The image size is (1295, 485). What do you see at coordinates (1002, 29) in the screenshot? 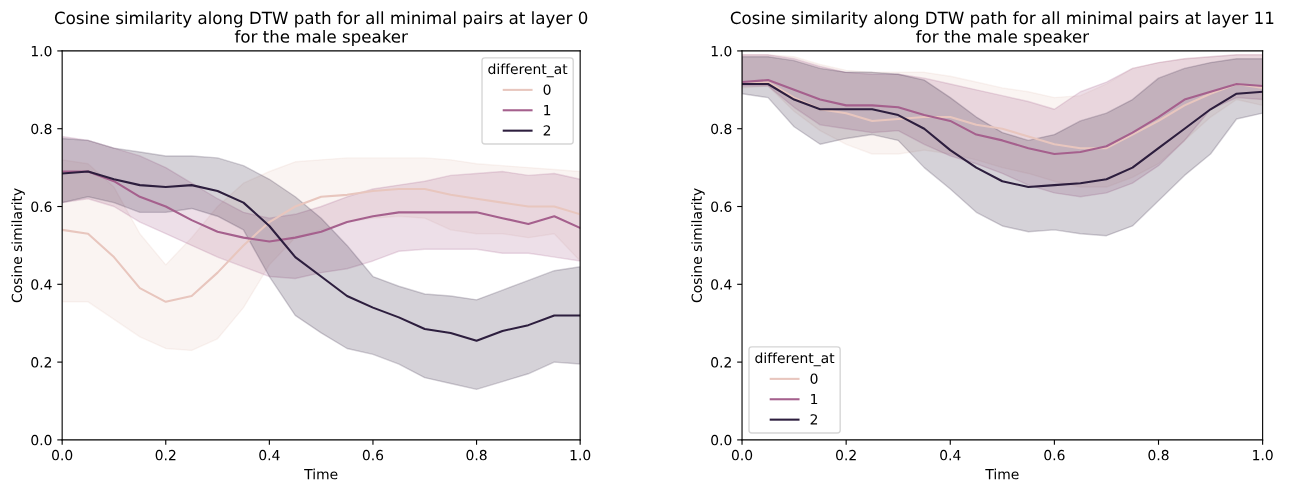
I see `chart-title: Cosine similarity along DTW path for all minimal pairs at layer 11 for the male speaker` at bounding box center [1002, 29].